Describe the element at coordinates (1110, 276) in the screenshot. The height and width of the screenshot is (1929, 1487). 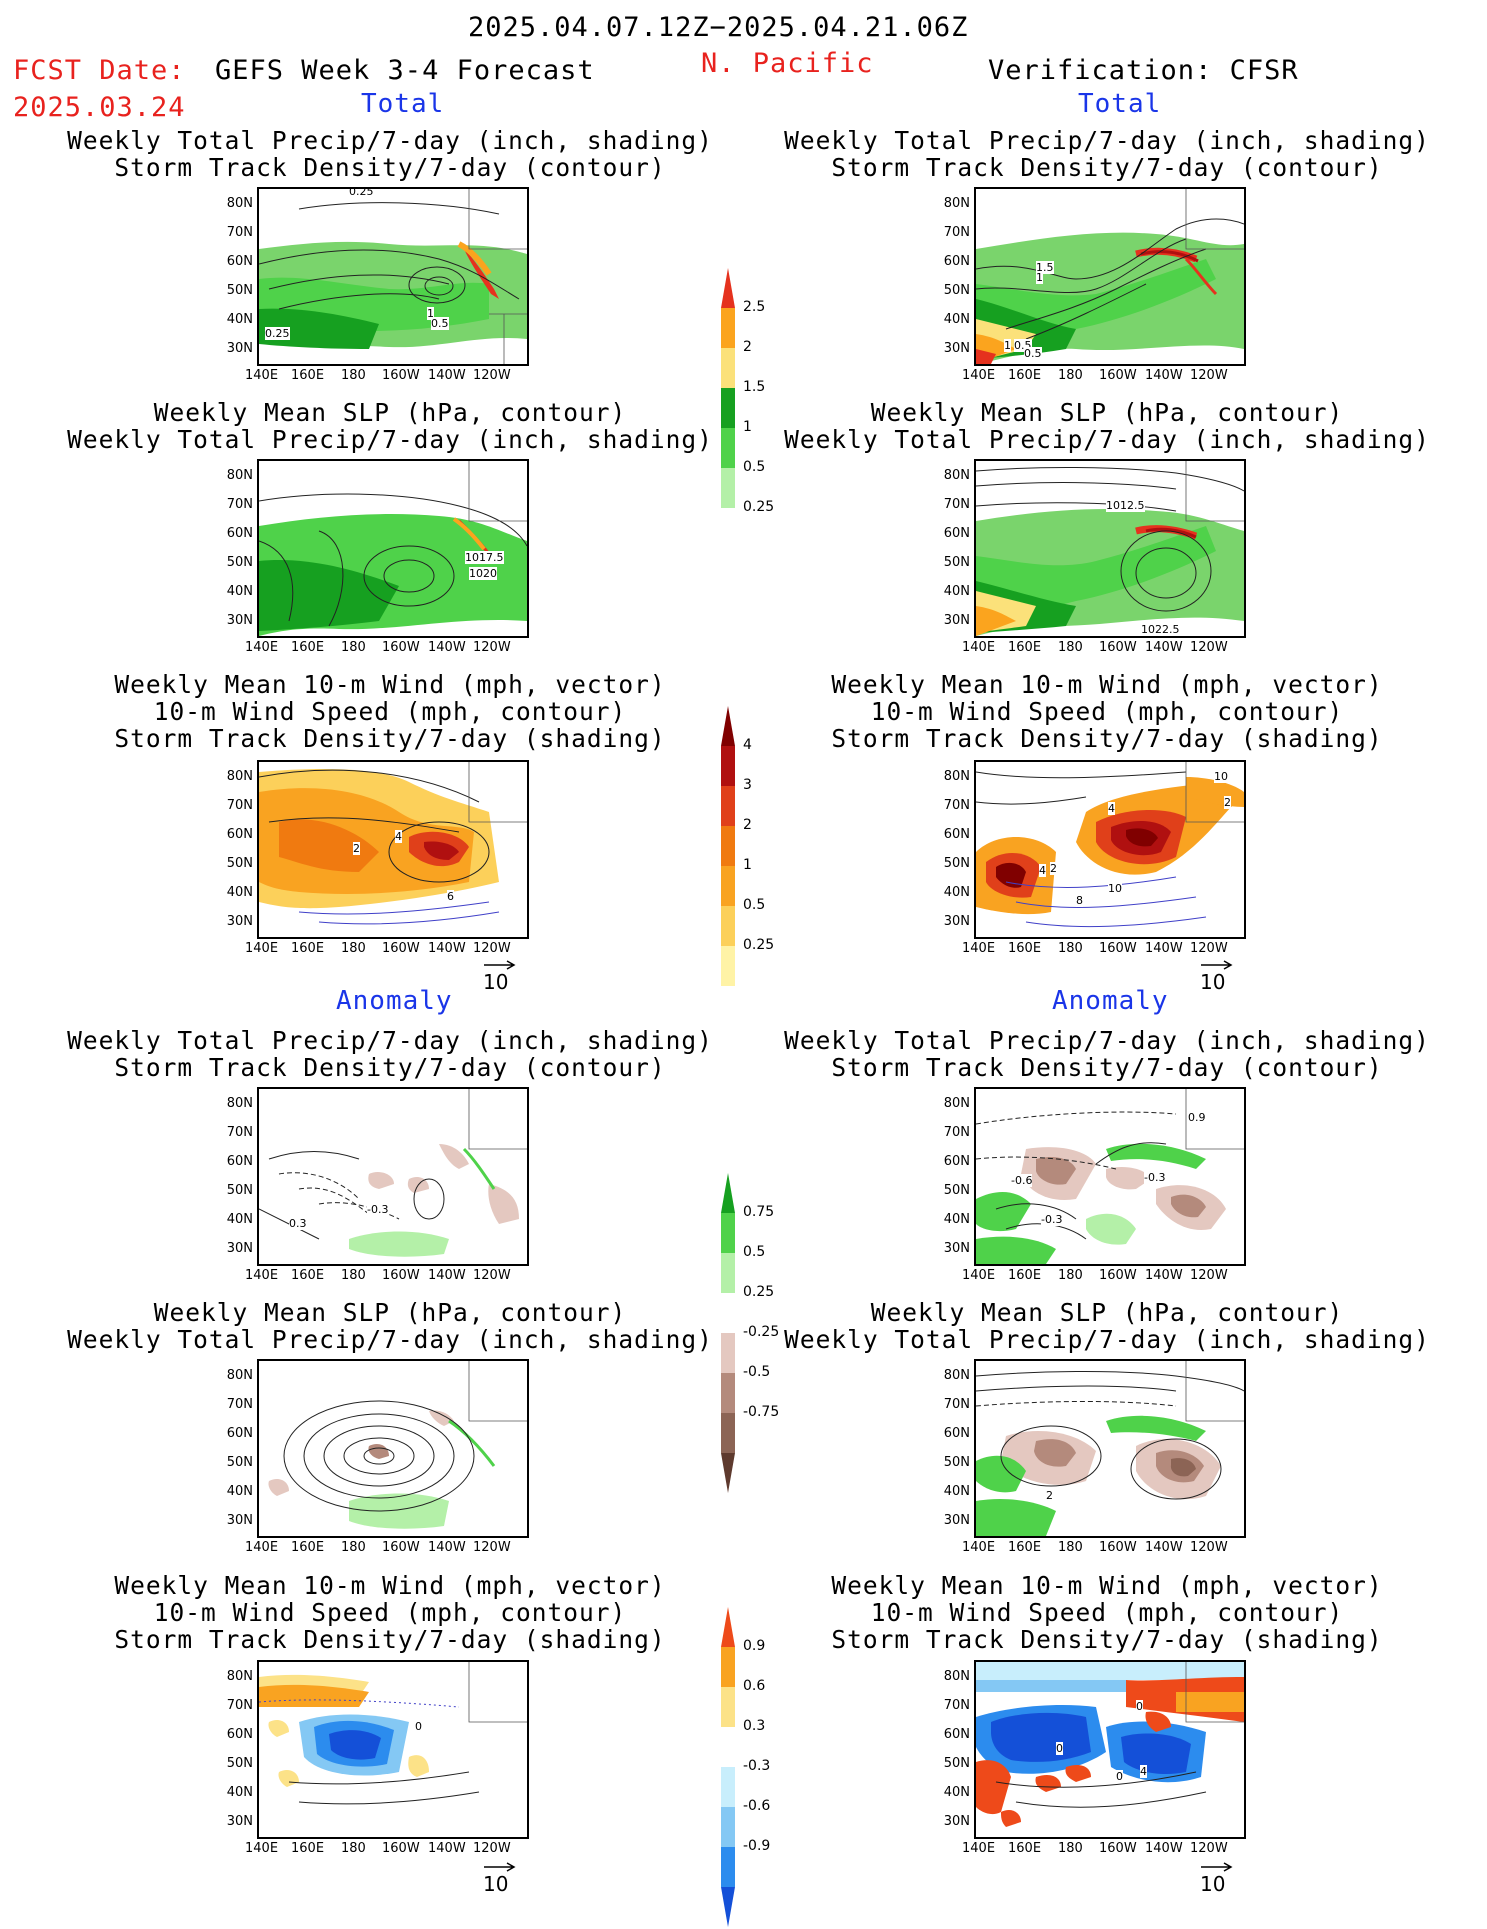
I see `map-precip-storm-total-verification: 1.5 1 0.5 1 0.5` at that location.